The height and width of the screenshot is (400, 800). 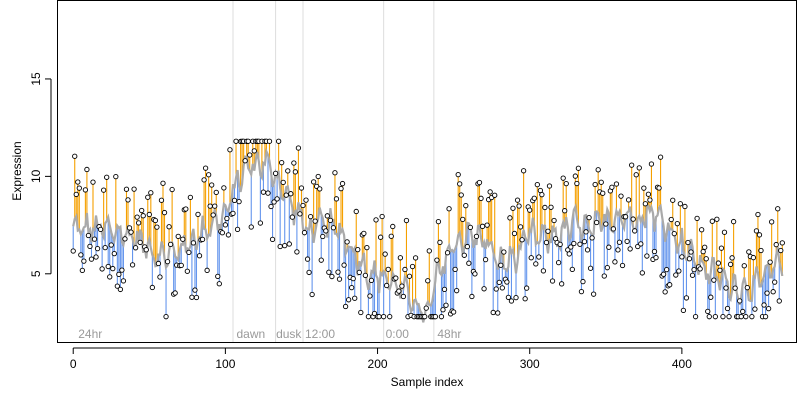 I want to click on y-tick-label-0: 5, so click(x=36, y=273).